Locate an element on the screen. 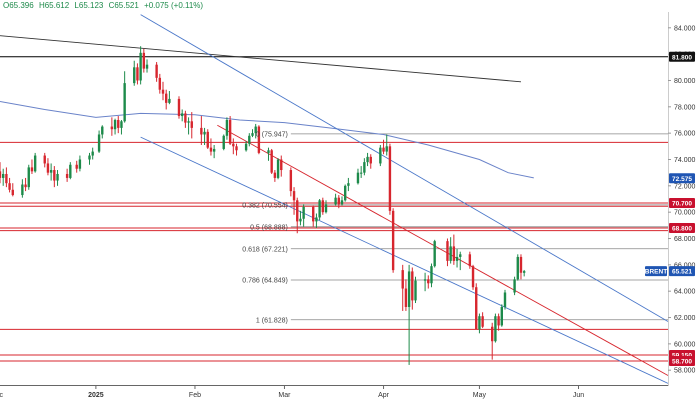  ohlc-low: L65.123 is located at coordinates (88, 5).